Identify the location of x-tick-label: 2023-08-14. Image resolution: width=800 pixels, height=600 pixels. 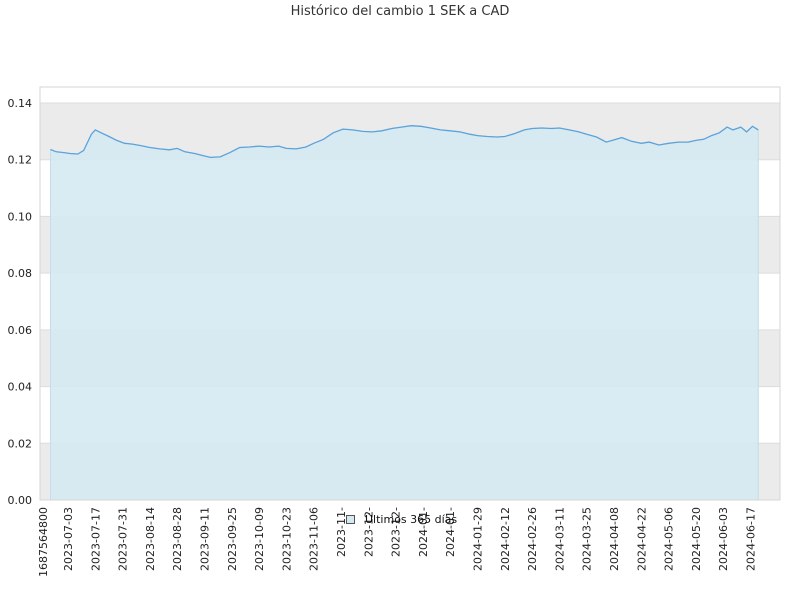
(150, 539).